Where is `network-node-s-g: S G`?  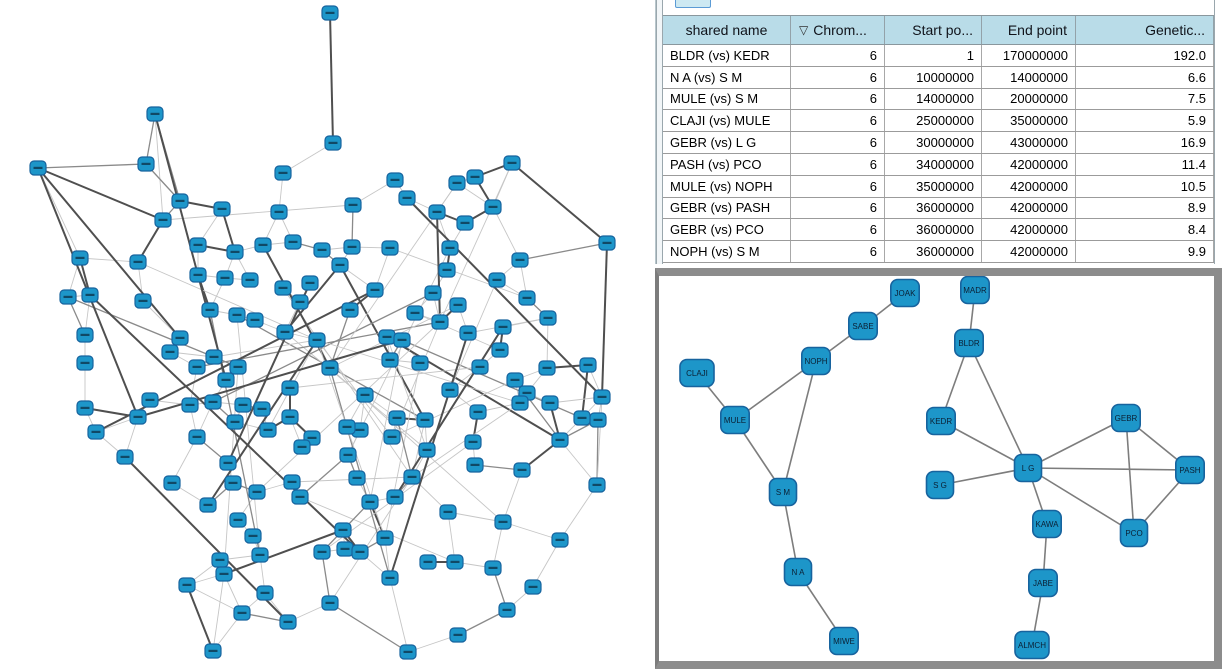 network-node-s-g: S G is located at coordinates (940, 485).